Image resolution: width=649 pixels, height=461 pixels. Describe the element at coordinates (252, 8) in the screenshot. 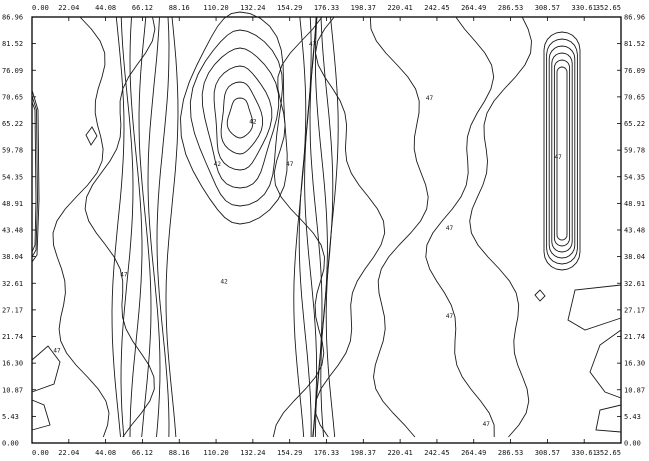

I see `x-tick-label-top: 132.24` at that location.